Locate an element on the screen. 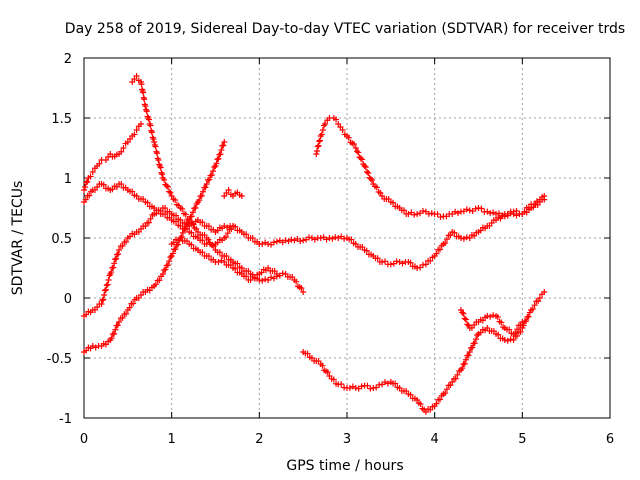 The width and height of the screenshot is (640, 480). y-tick-label: 0.5 is located at coordinates (61, 239).